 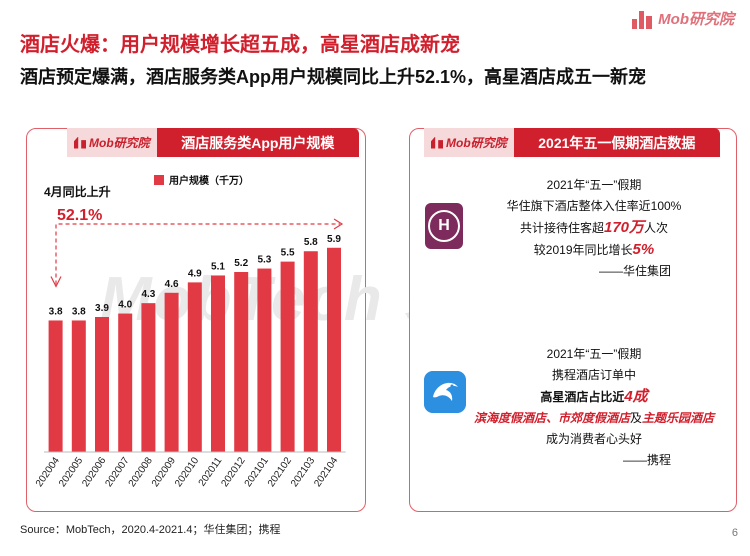 I want to click on growth-value: 52.1%, so click(x=80, y=215).